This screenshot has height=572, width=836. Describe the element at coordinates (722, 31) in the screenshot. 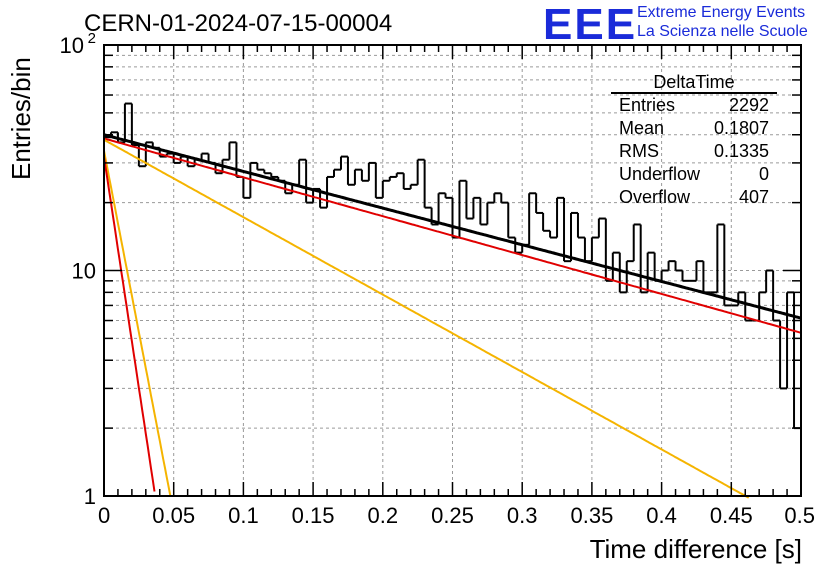

I see `logo-line-2: La Scienza nelle Scuole` at that location.